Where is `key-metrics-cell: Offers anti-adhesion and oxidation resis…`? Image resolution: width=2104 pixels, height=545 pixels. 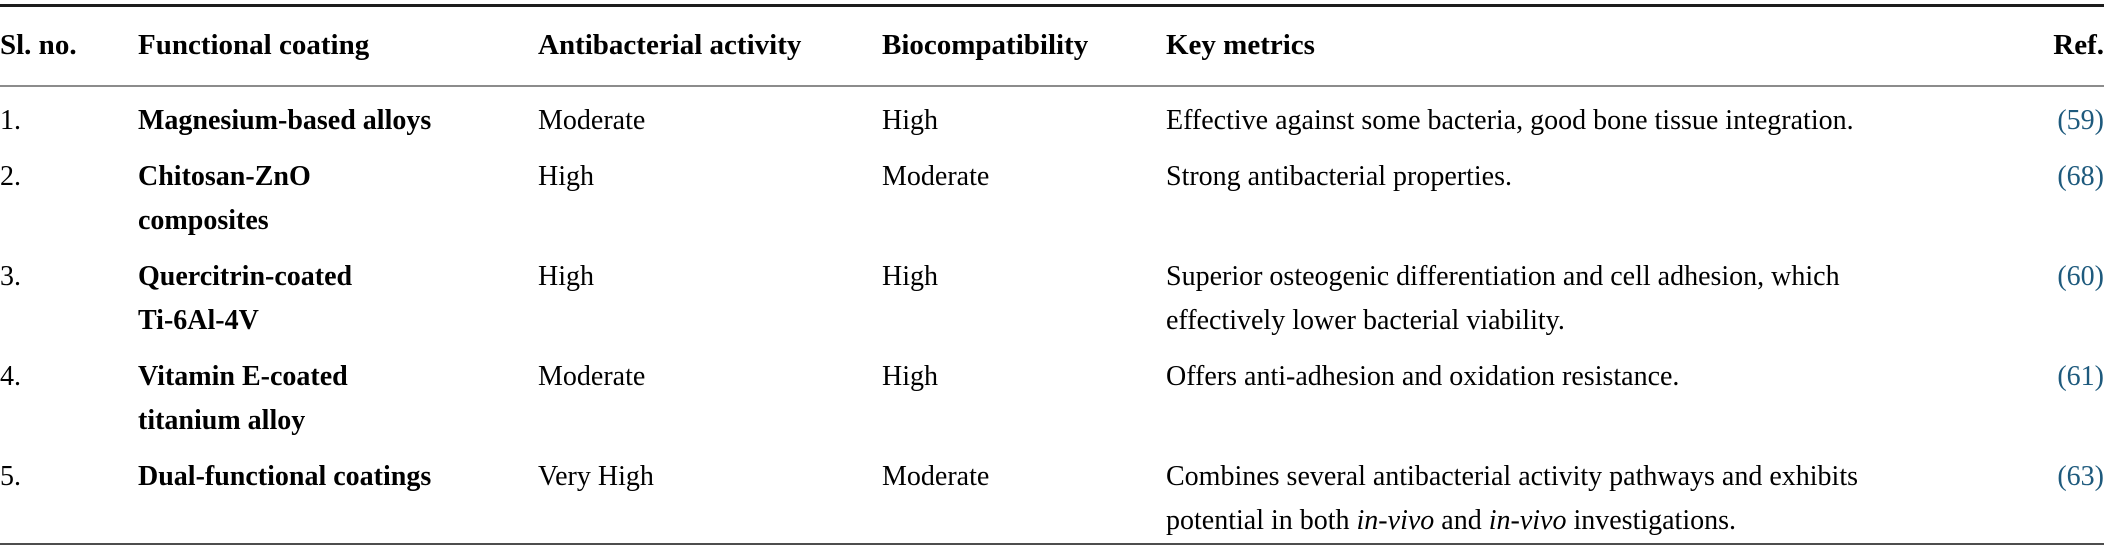 key-metrics-cell: Offers anti-adhesion and oxidation resis… is located at coordinates (1588, 393).